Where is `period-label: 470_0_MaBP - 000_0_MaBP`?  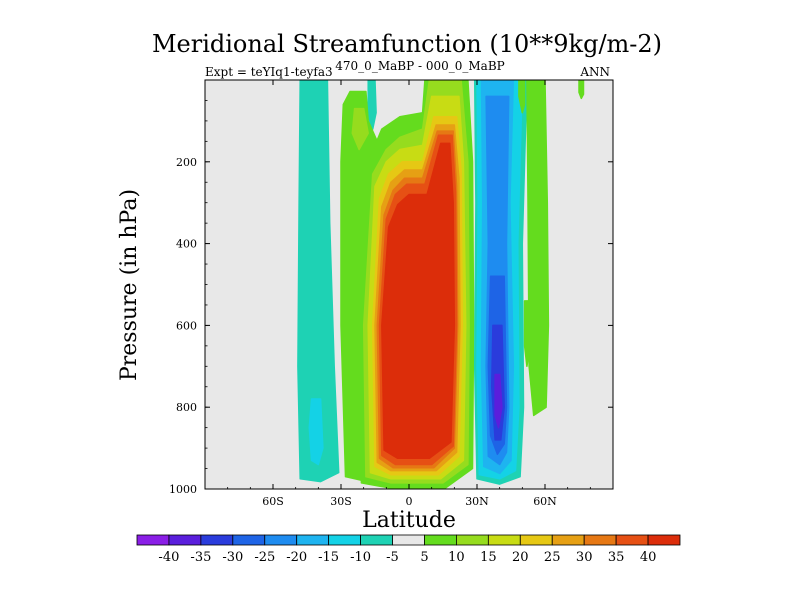 period-label: 470_0_MaBP - 000_0_MaBP is located at coordinates (419, 66).